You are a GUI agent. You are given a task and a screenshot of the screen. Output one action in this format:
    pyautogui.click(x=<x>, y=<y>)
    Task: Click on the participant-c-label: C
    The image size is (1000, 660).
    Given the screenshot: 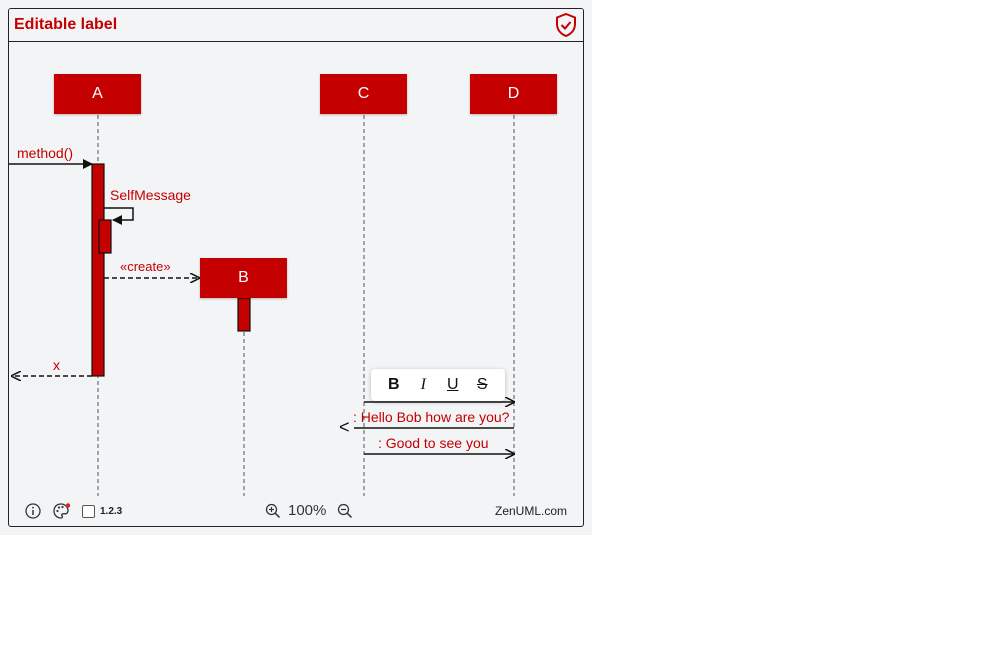 What is the action you would take?
    pyautogui.click(x=363, y=93)
    